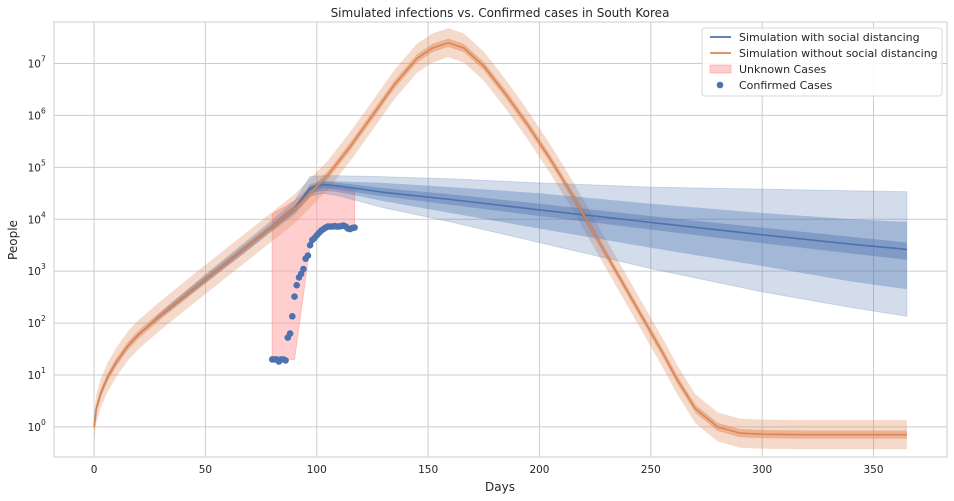 The image size is (954, 501). I want to click on y-tick-exponent: 6, so click(43, 110).